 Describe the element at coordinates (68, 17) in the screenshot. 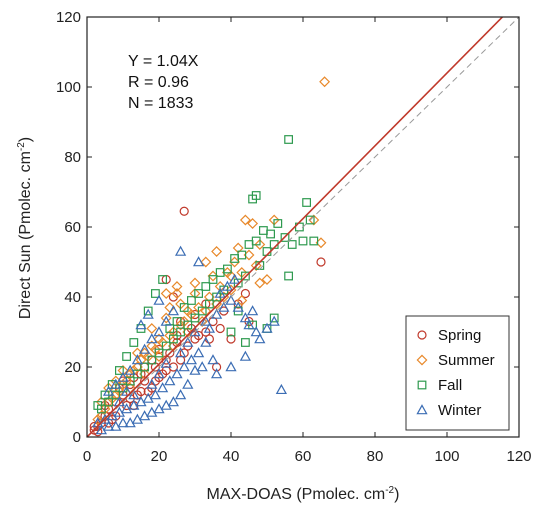

I see `y-tick-label: 120` at that location.